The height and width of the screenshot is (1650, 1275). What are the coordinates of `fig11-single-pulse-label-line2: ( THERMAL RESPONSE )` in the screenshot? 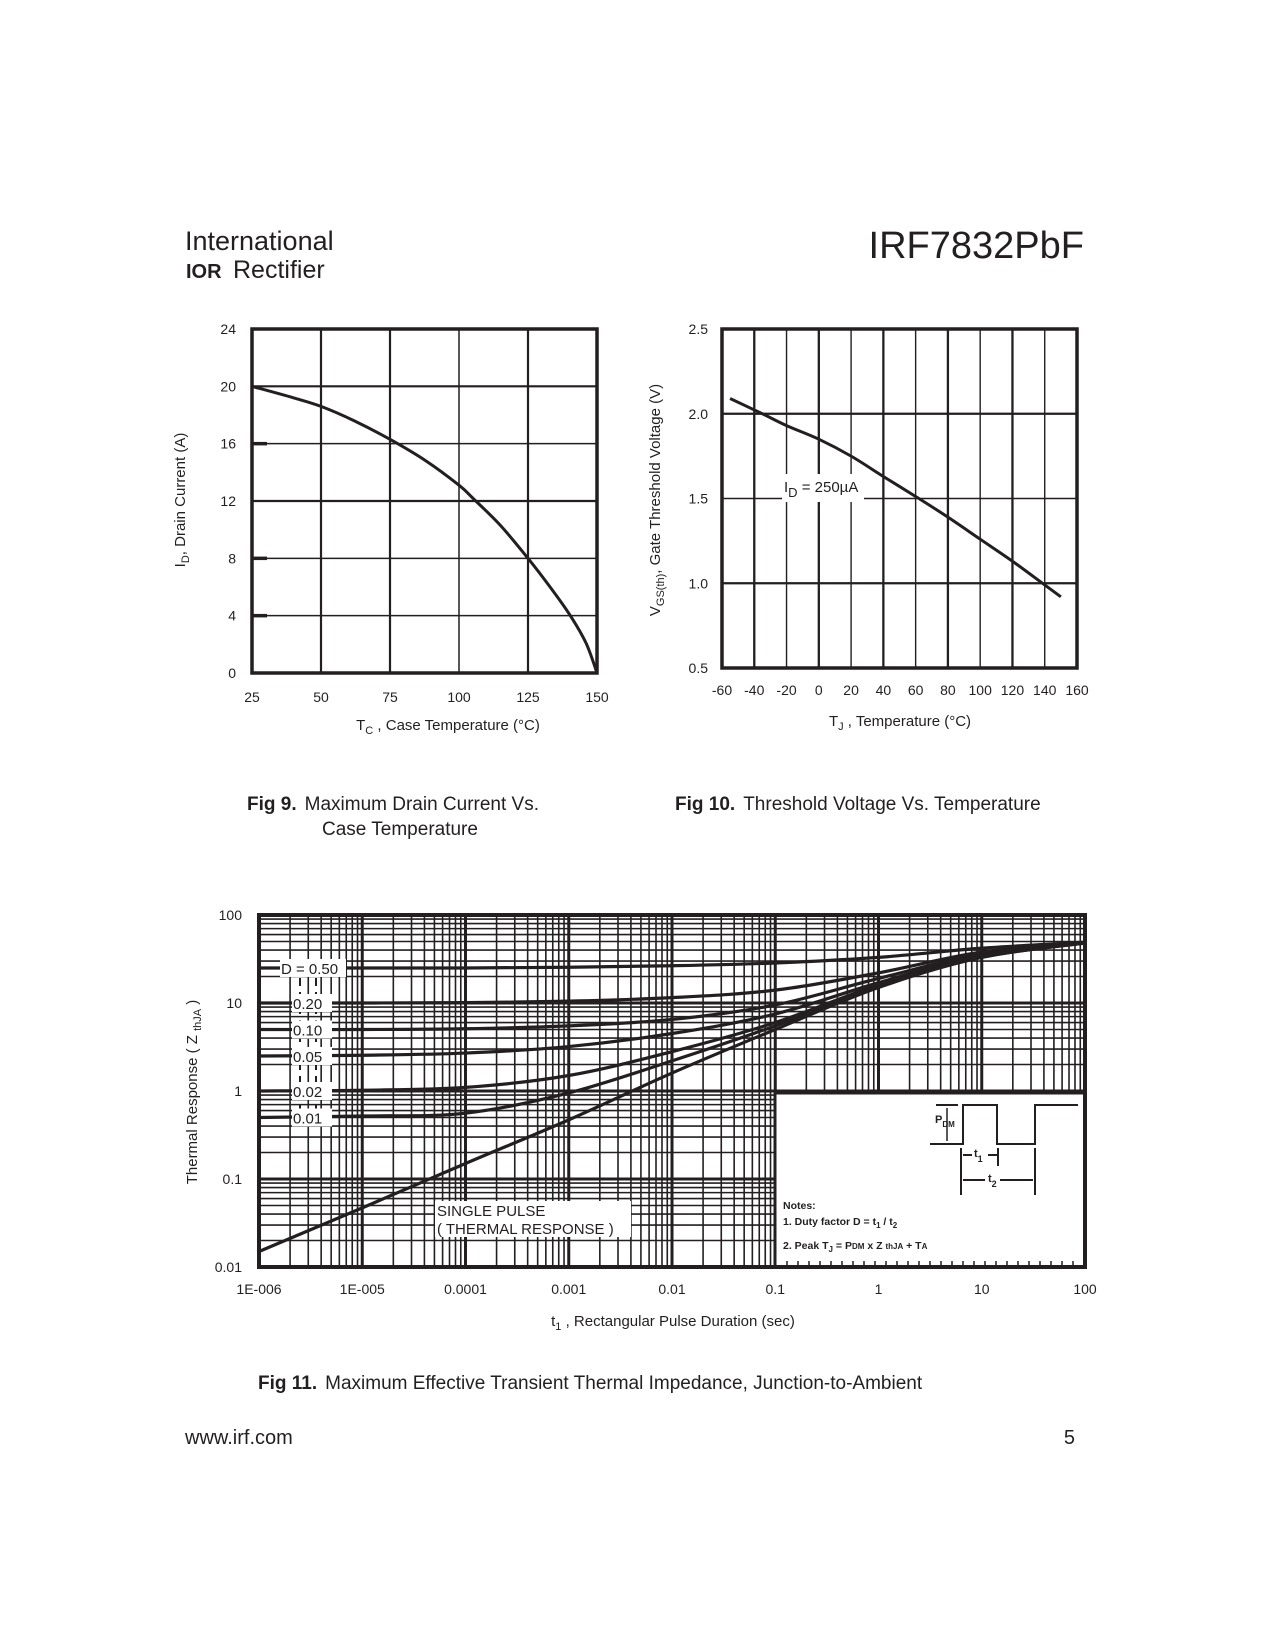 It's located at (525, 1229).